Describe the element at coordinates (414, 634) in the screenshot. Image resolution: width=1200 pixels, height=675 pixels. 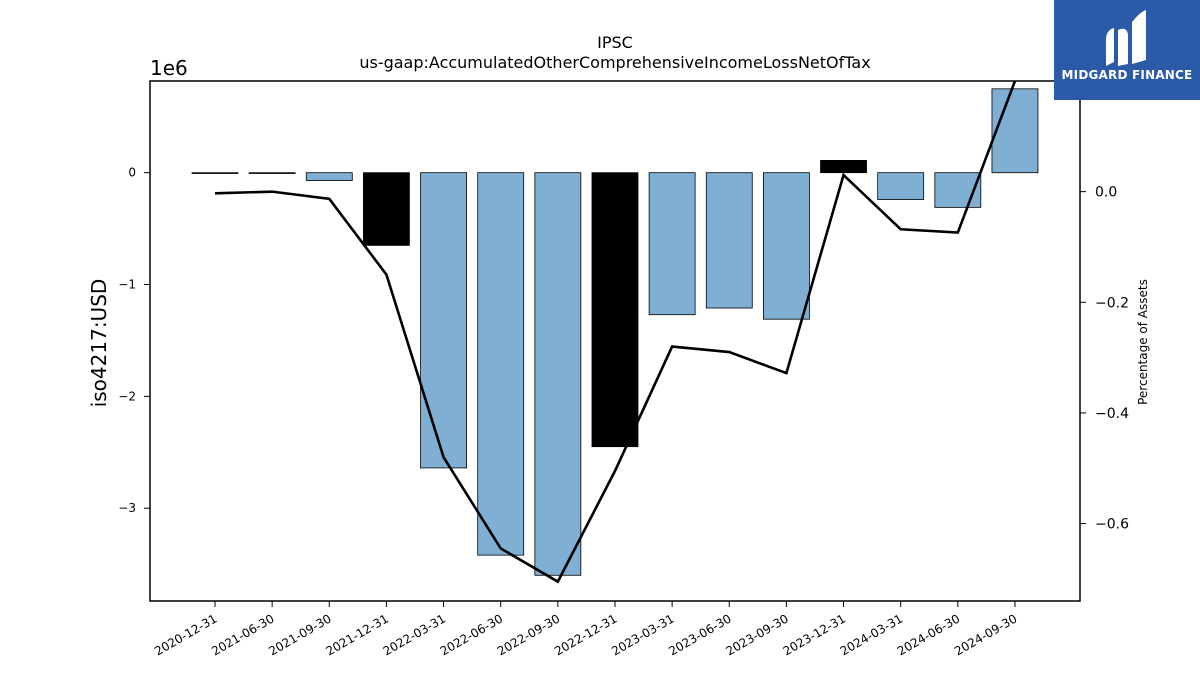
I see `x-tick-label: 2022-03-31` at that location.